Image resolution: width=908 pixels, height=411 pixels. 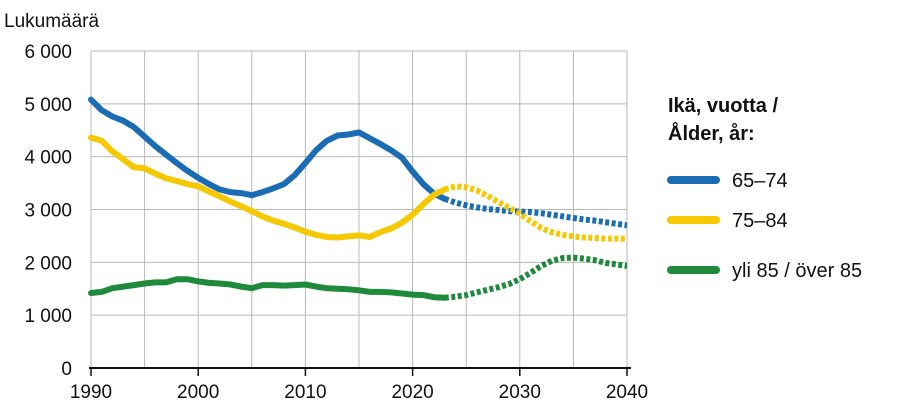 What do you see at coordinates (268, 288) in the screenshot?
I see `series-line-3-actual` at bounding box center [268, 288].